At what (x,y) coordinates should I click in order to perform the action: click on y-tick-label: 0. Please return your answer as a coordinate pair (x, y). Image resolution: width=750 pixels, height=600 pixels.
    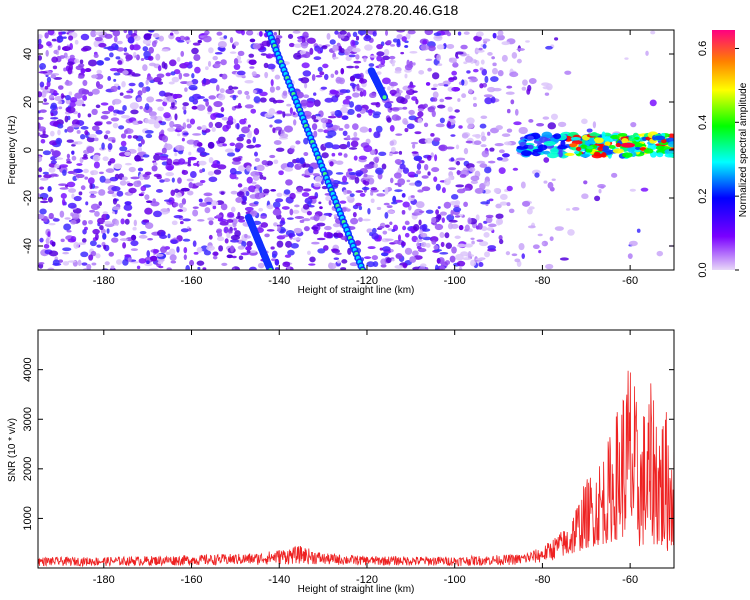
    Looking at the image, I should click on (28, 150).